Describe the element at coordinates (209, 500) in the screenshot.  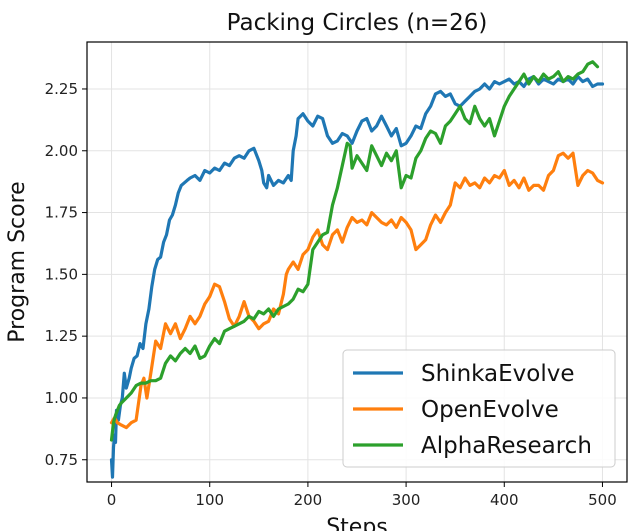
I see `x-tick-label: 100` at that location.